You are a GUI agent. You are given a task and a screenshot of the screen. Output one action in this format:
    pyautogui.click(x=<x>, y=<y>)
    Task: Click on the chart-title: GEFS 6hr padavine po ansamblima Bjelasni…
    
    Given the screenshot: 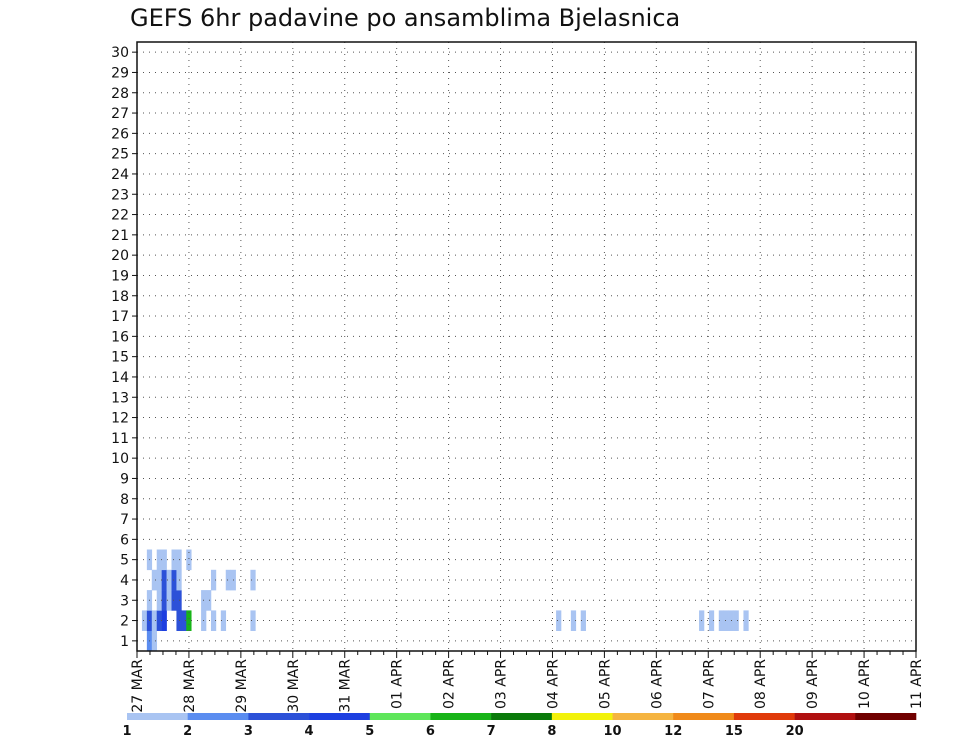 What is the action you would take?
    pyautogui.click(x=405, y=18)
    